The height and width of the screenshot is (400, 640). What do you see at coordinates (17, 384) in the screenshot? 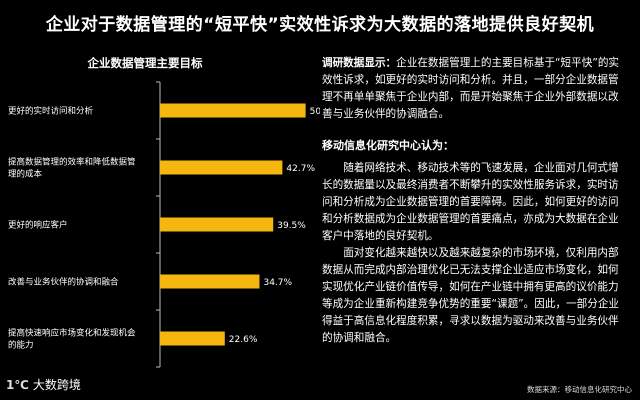
I see `logo-mark: 1℃` at bounding box center [17, 384].